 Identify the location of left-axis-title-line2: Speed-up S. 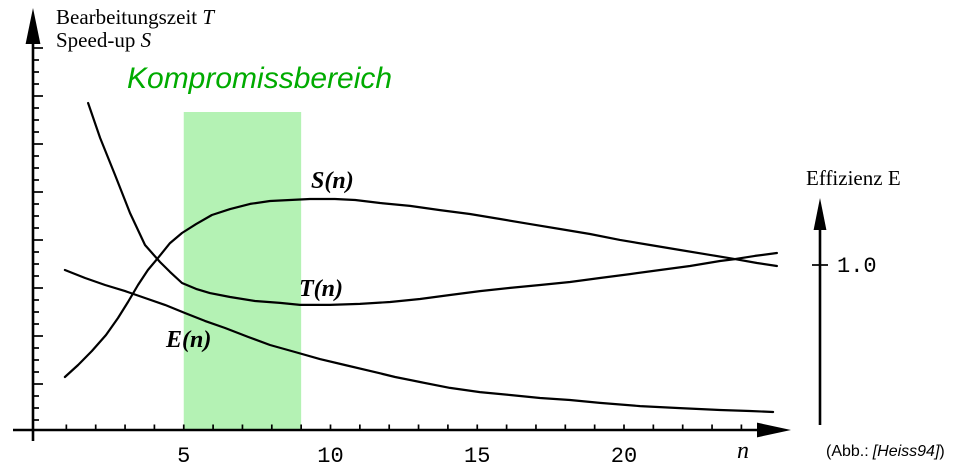
(135, 40).